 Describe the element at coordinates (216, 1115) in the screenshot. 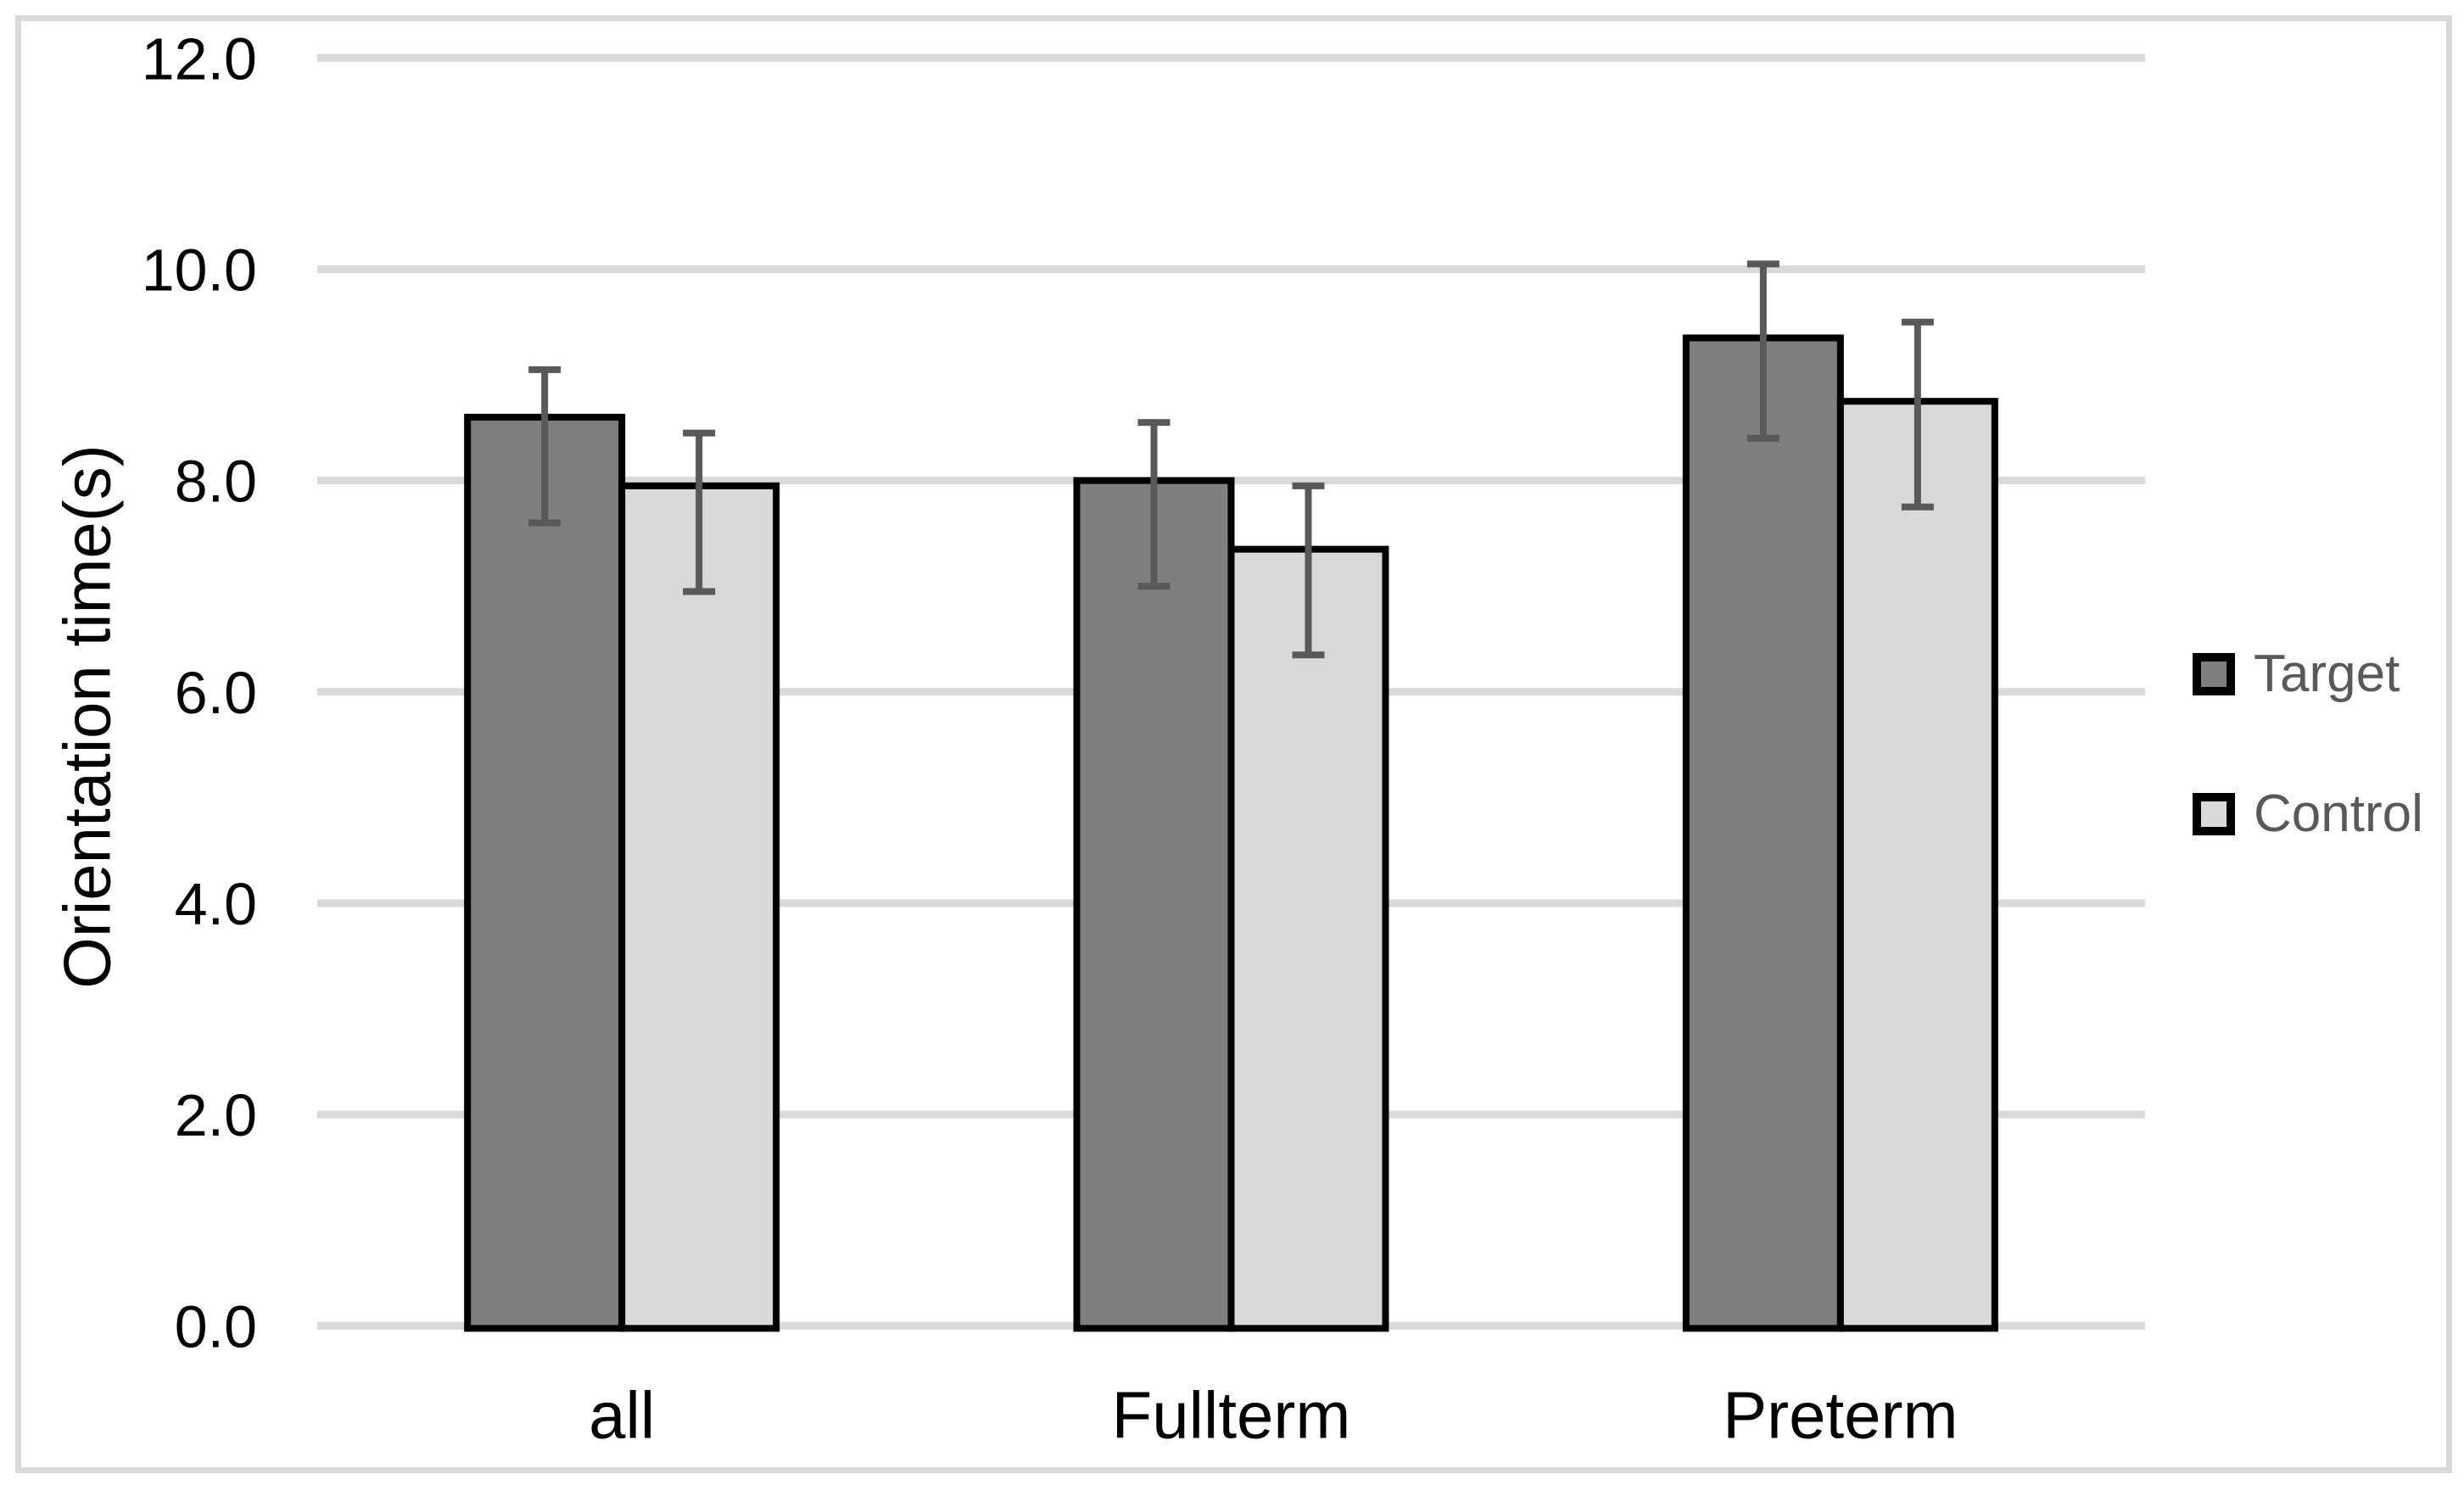

I see `ytick-label-2.0: 2.0` at that location.